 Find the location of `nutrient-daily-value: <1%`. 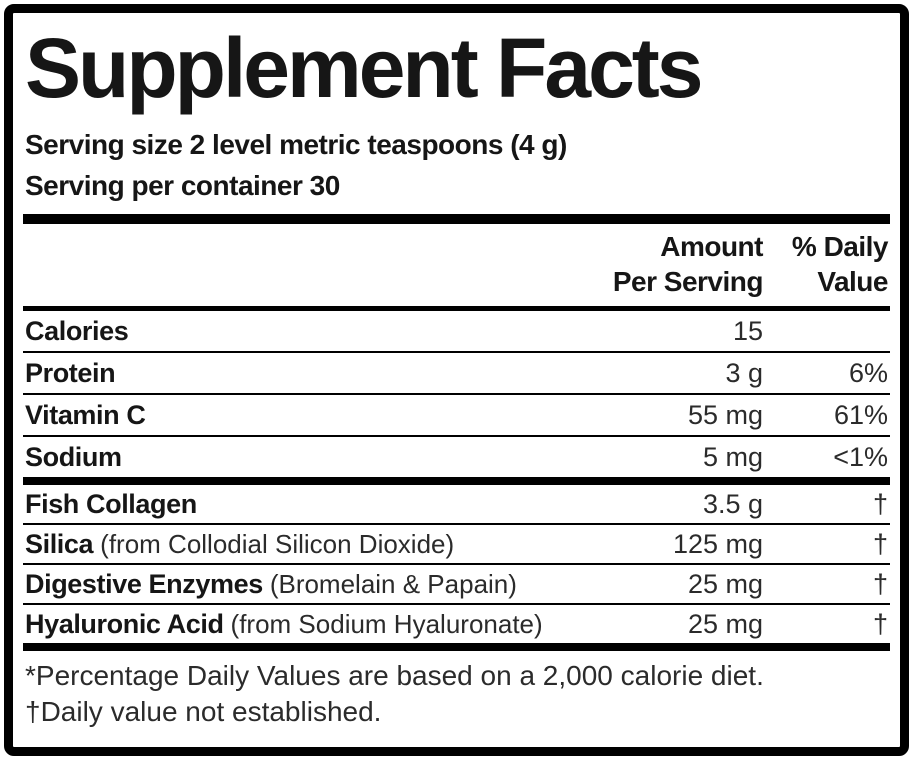

nutrient-daily-value: <1% is located at coordinates (860, 456).